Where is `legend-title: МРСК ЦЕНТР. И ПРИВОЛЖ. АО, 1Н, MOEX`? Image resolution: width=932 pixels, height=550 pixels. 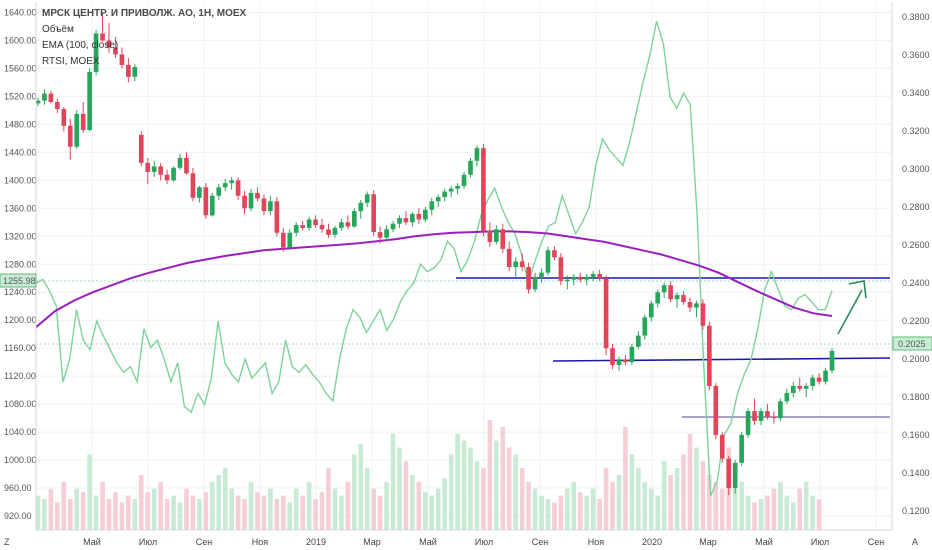
legend-title: МРСК ЦЕНТР. И ПРИВОЛЖ. АО, 1Н, MOEX is located at coordinates (144, 13).